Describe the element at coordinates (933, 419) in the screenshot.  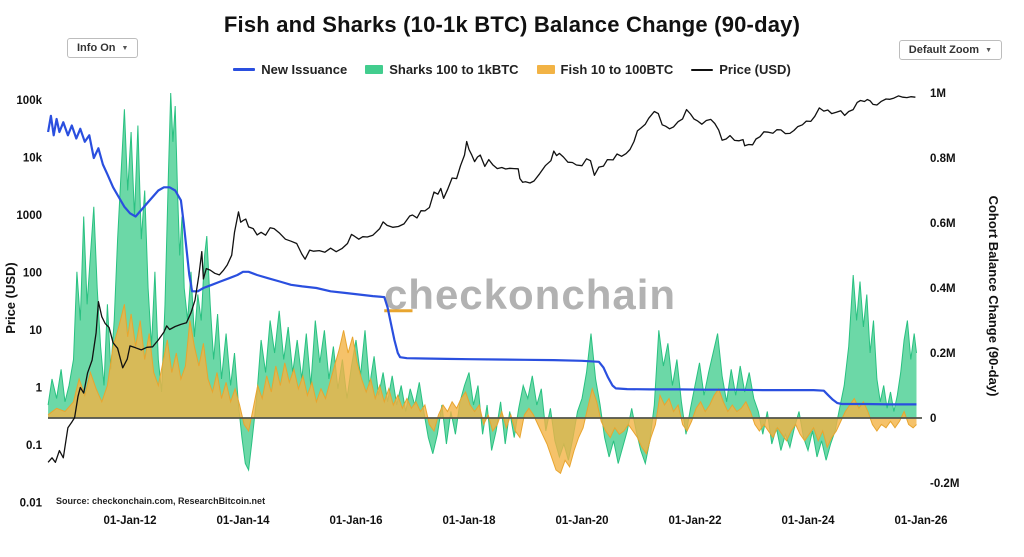
I see `right-axis-tick: 0` at that location.